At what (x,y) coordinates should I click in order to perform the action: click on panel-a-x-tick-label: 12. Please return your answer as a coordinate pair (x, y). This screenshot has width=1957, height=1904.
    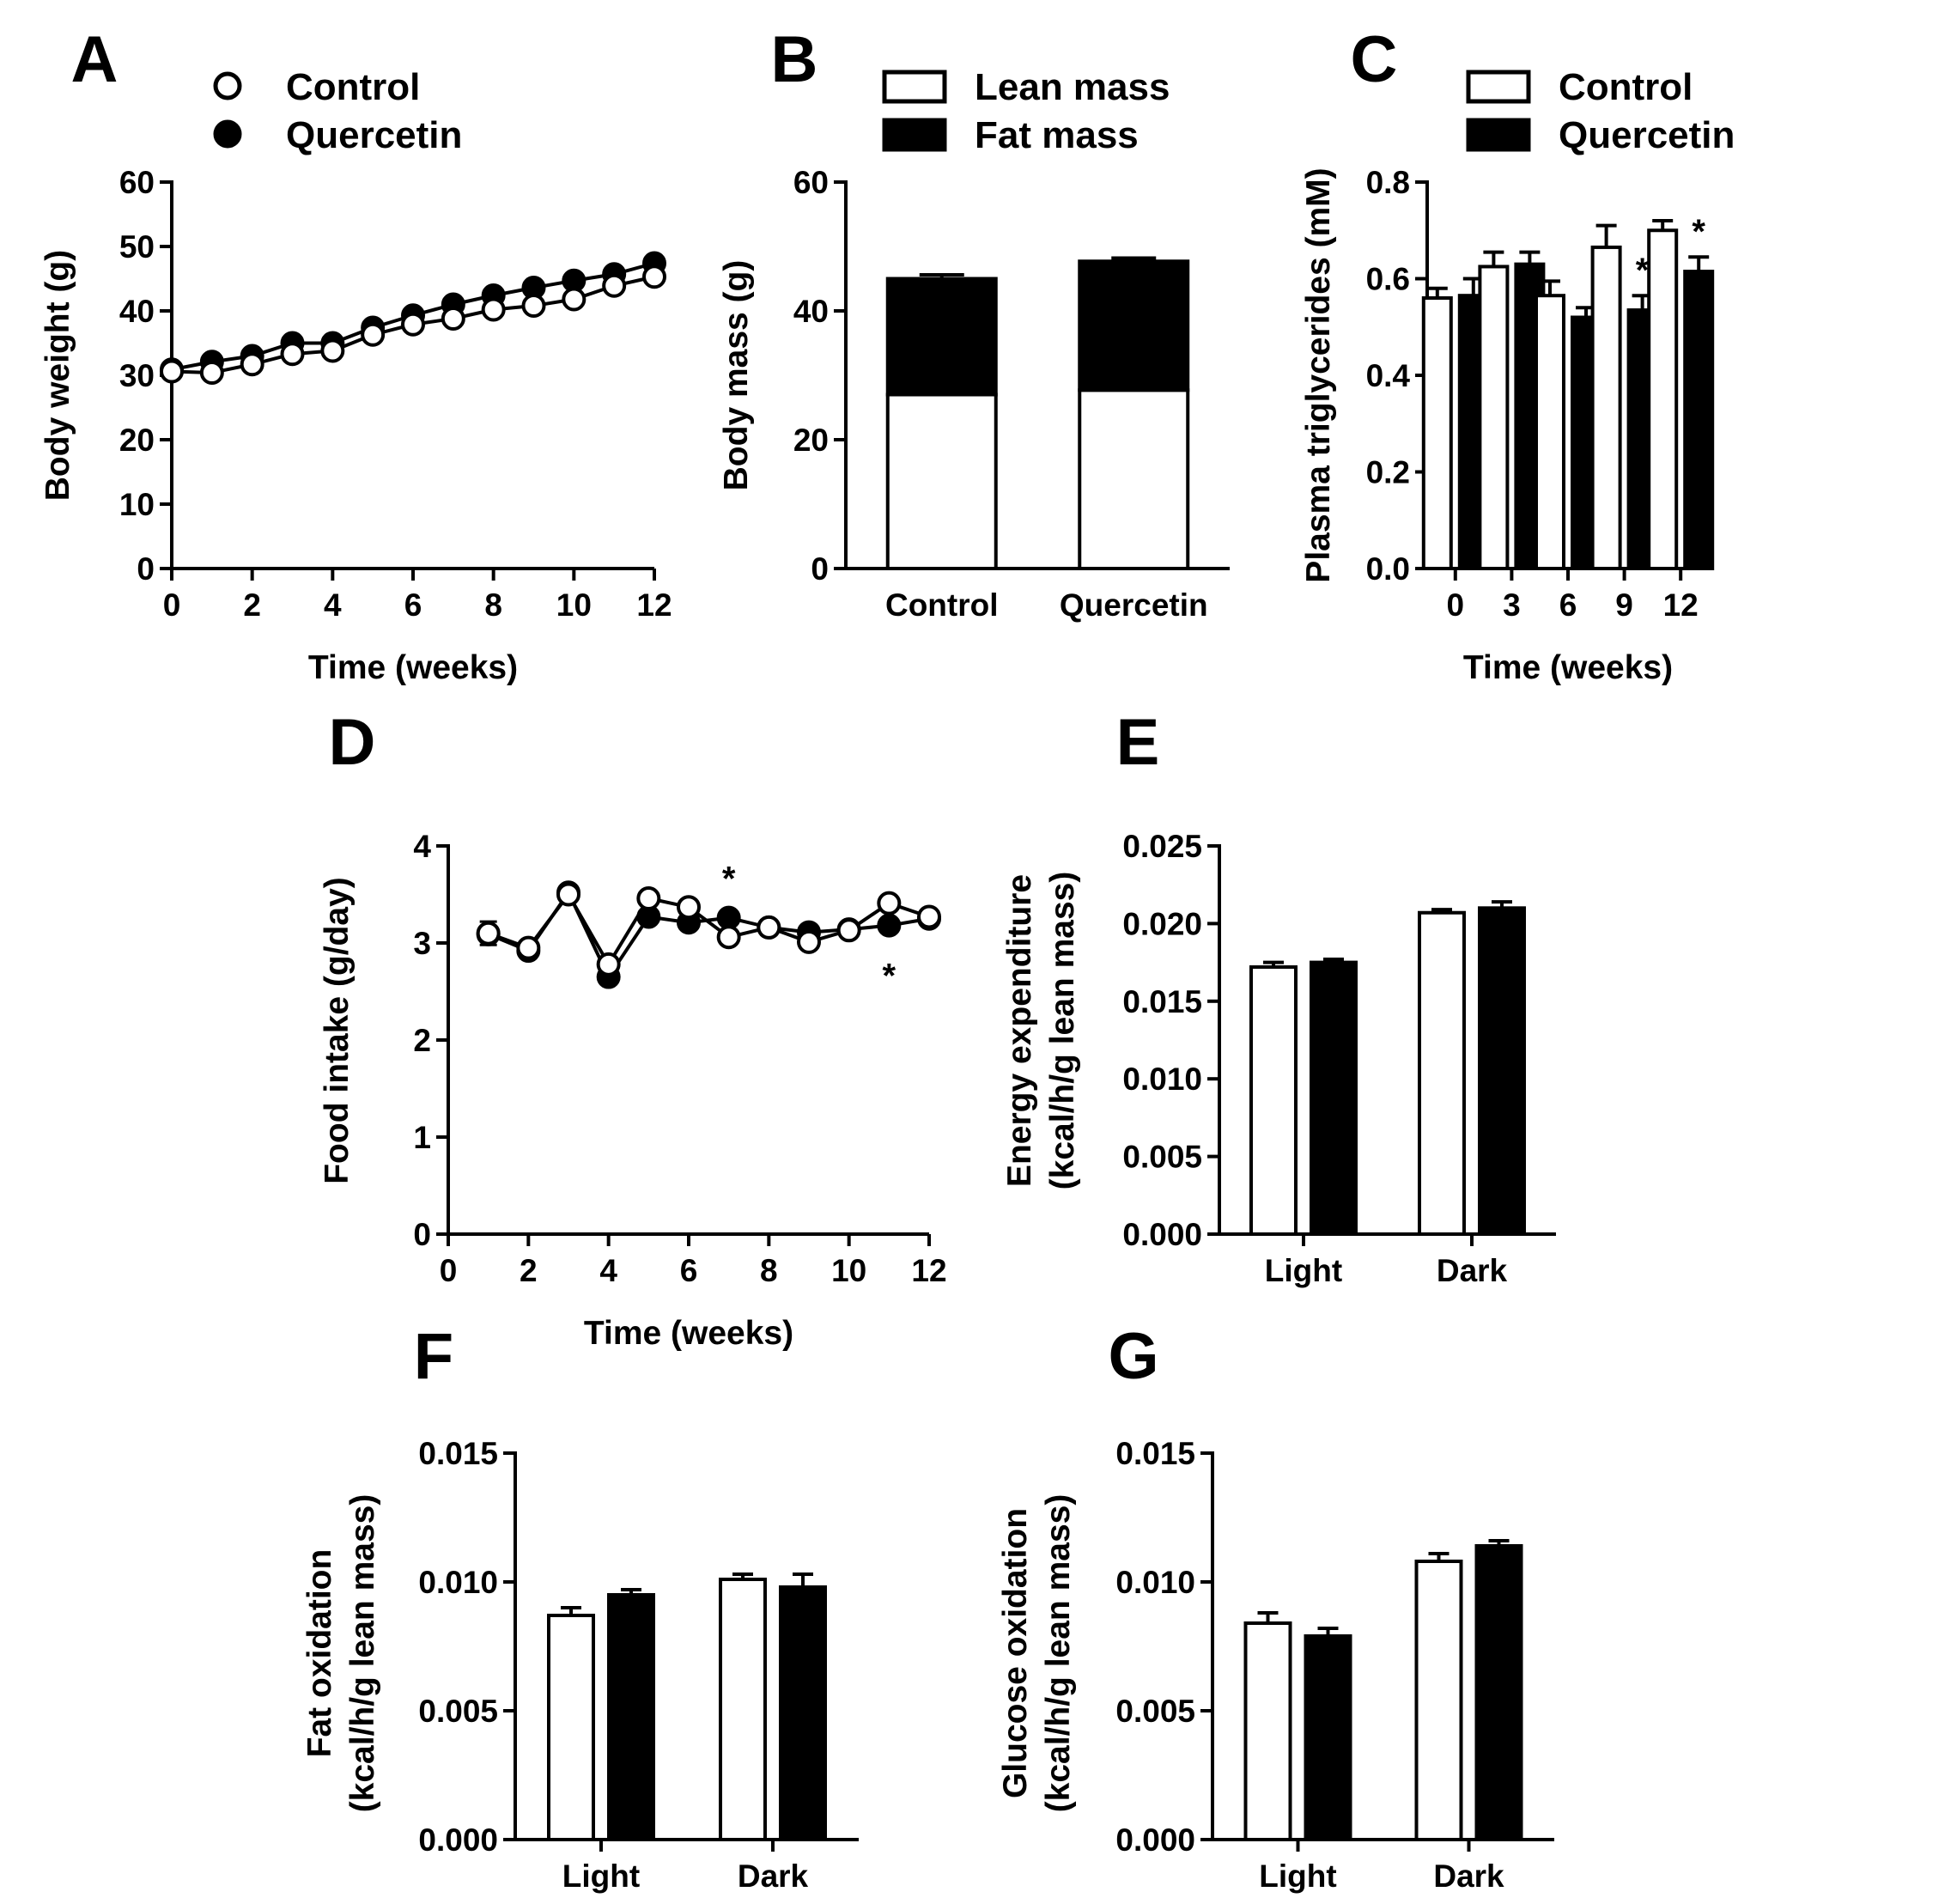
    Looking at the image, I should click on (654, 605).